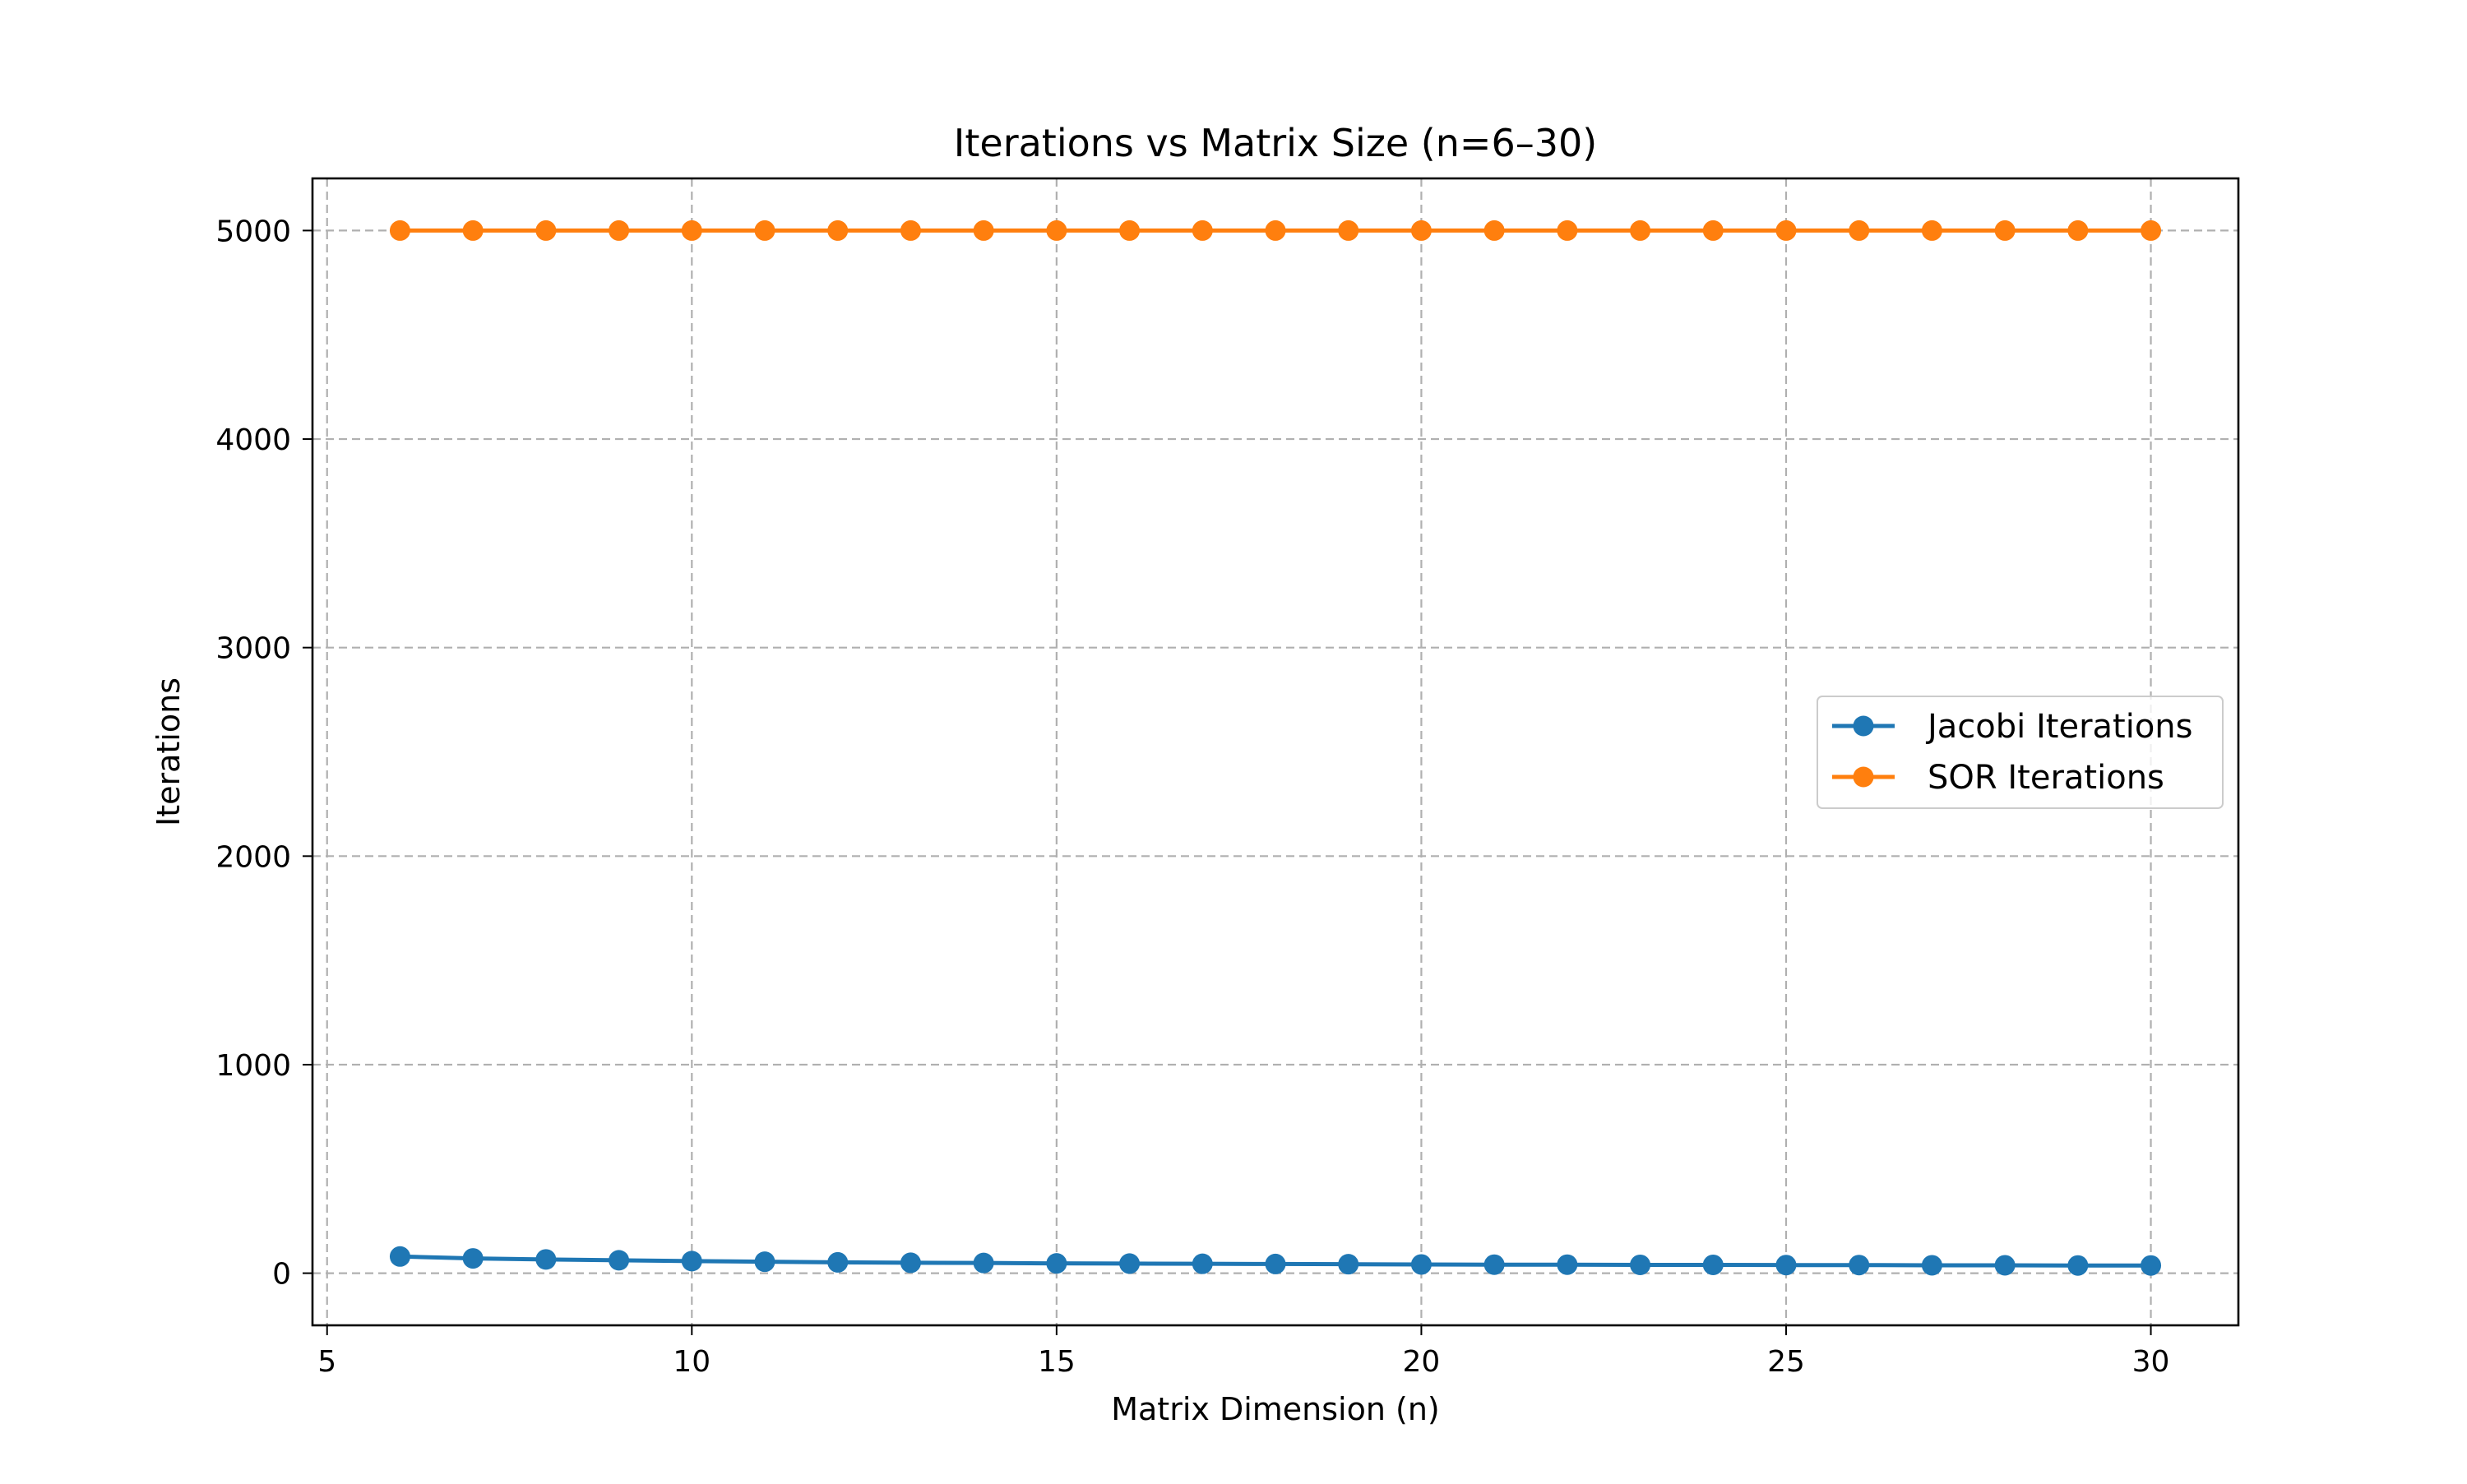 The width and height of the screenshot is (2467, 1484). I want to click on legend-entry: SOR Iterations, so click(1998, 778).